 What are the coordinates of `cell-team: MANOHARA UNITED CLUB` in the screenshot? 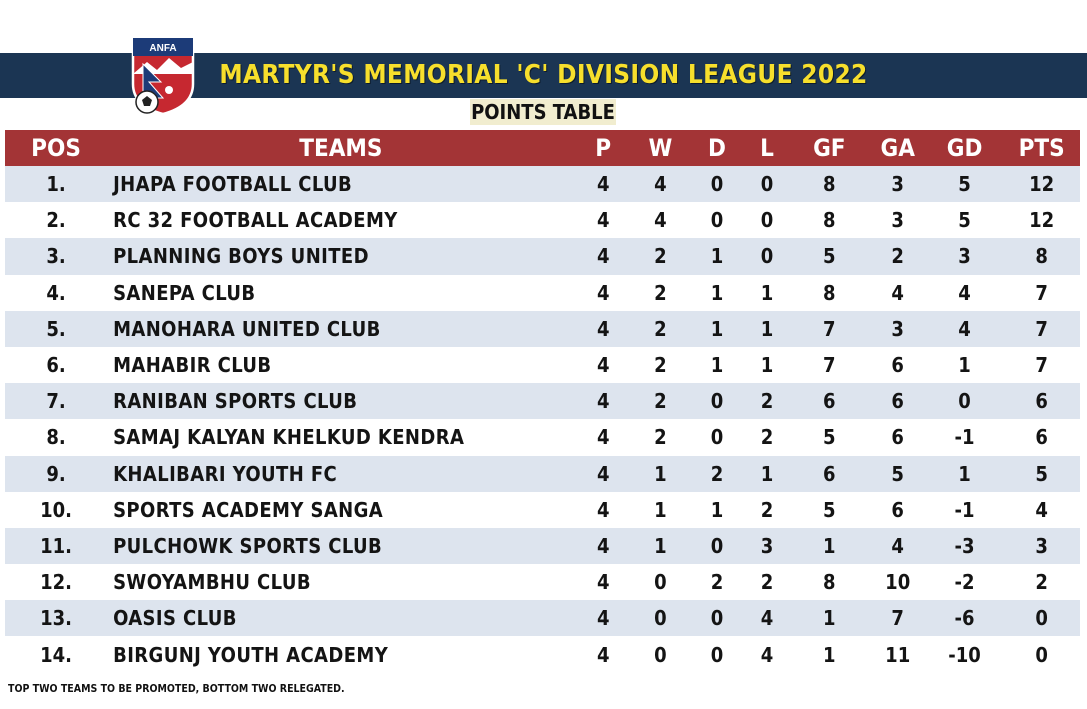 It's located at (341, 328).